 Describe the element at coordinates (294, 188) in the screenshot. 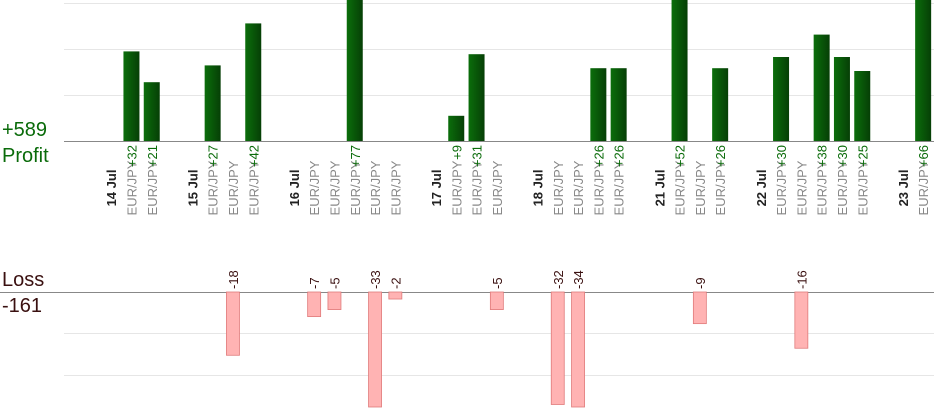

I see `date-label: 16 Jul` at that location.